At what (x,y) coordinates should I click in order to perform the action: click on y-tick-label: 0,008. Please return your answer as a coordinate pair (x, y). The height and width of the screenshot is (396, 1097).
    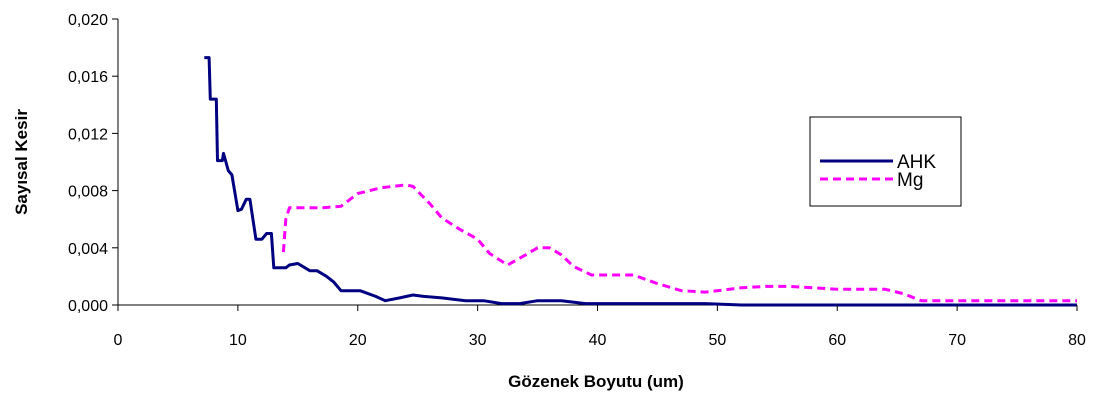
    Looking at the image, I should click on (88, 192).